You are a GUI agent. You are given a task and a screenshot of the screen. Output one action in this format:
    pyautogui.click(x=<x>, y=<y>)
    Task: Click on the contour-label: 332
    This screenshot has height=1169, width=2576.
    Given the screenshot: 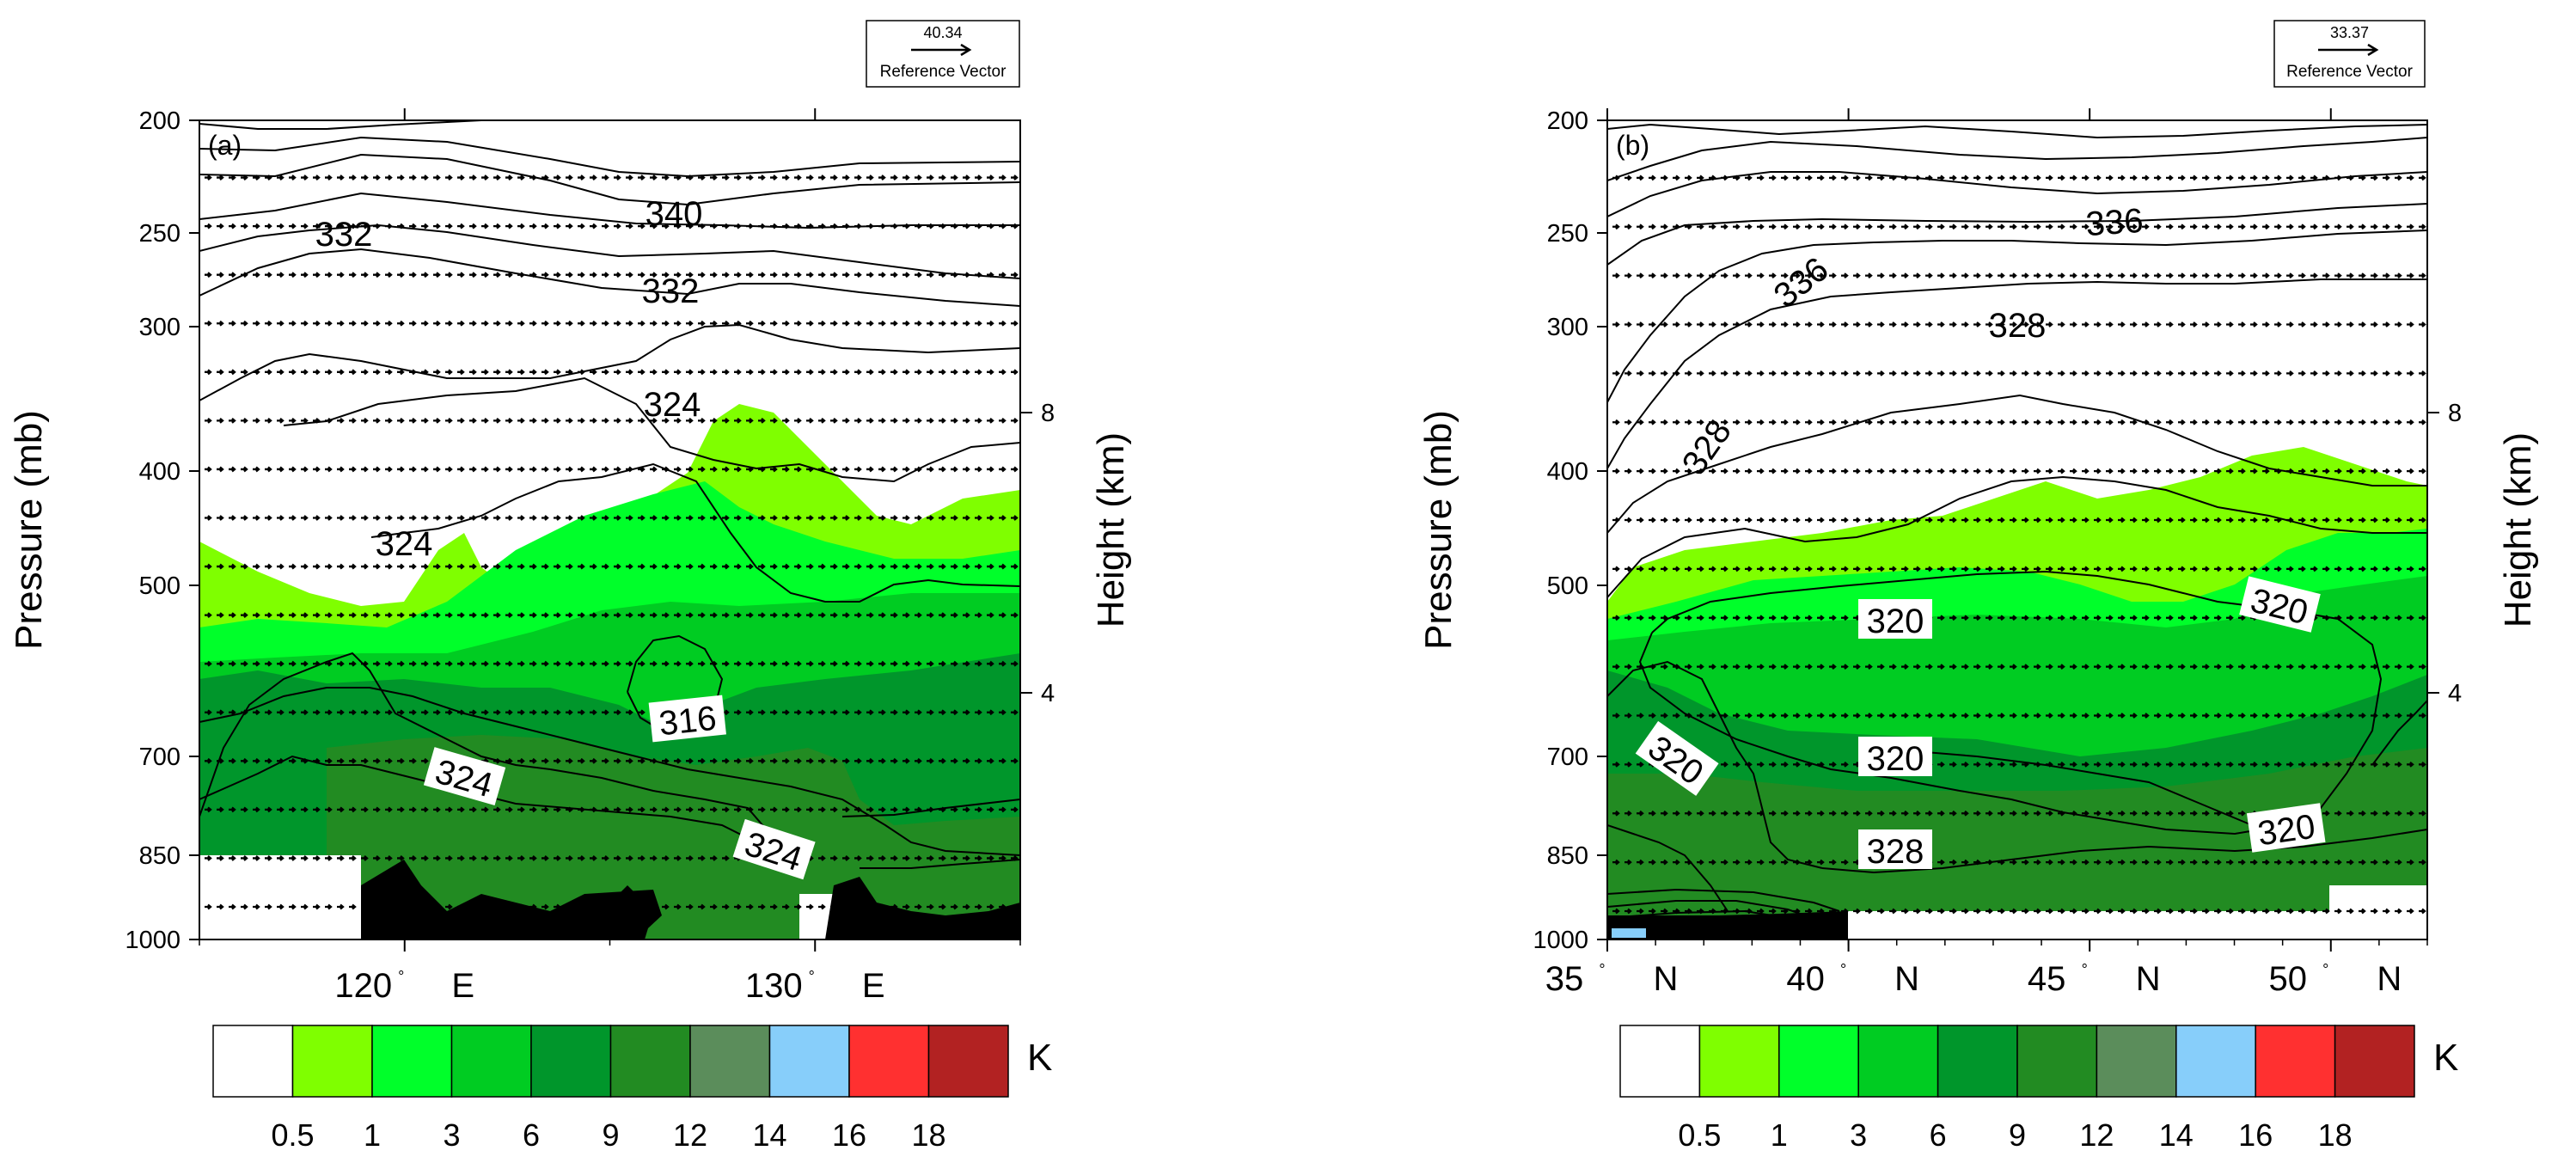 What is the action you would take?
    pyautogui.click(x=671, y=291)
    